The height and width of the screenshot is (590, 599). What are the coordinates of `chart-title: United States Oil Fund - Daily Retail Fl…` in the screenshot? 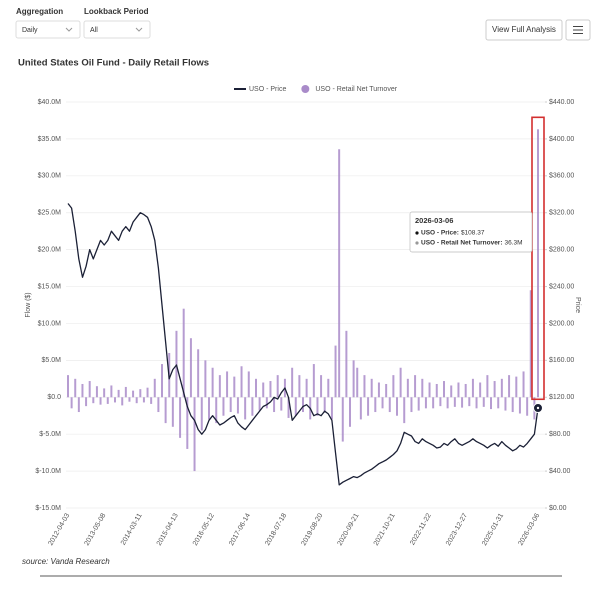 It's located at (113, 63).